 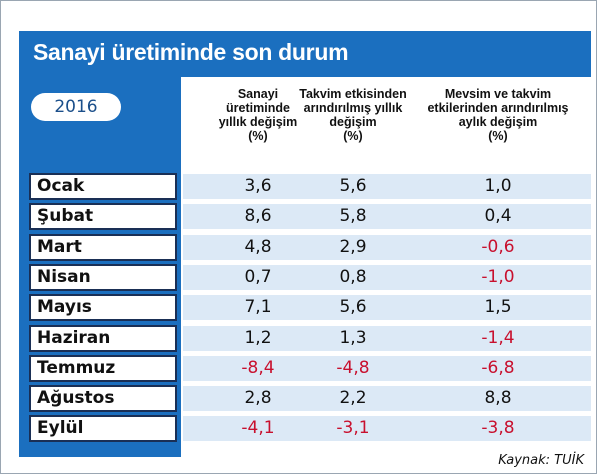 What do you see at coordinates (258, 108) in the screenshot?
I see `header-line: üretiminde` at bounding box center [258, 108].